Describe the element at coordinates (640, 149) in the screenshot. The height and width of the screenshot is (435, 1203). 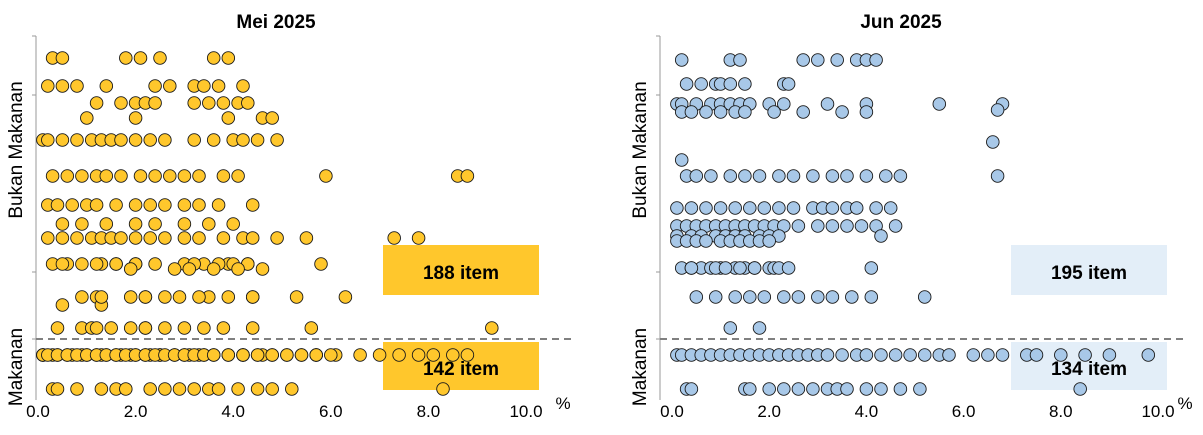
I see `y-group-label: Bukan Makanan` at that location.